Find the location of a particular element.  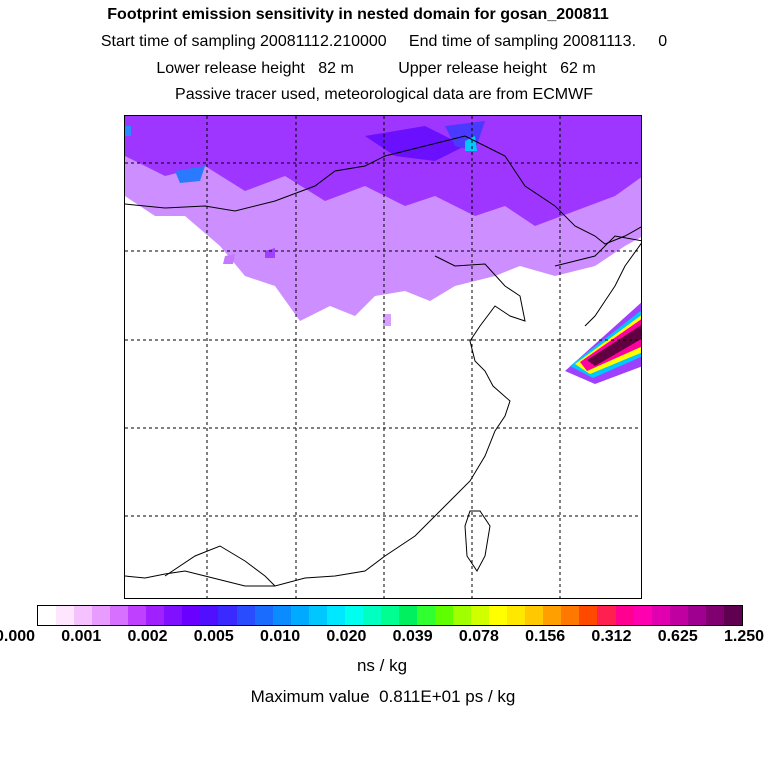

taiwan-island is located at coordinates (477, 541).